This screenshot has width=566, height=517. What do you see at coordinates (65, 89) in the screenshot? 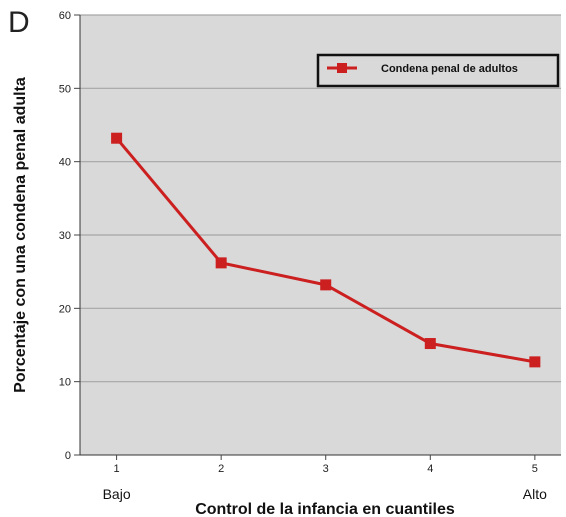
I see `y-tick-label: 50` at bounding box center [65, 89].